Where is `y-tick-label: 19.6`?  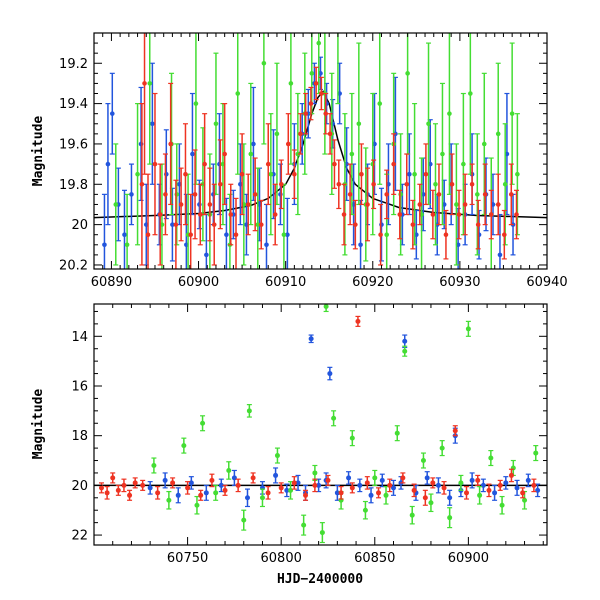 y-tick-label: 19.6 is located at coordinates (73, 144).